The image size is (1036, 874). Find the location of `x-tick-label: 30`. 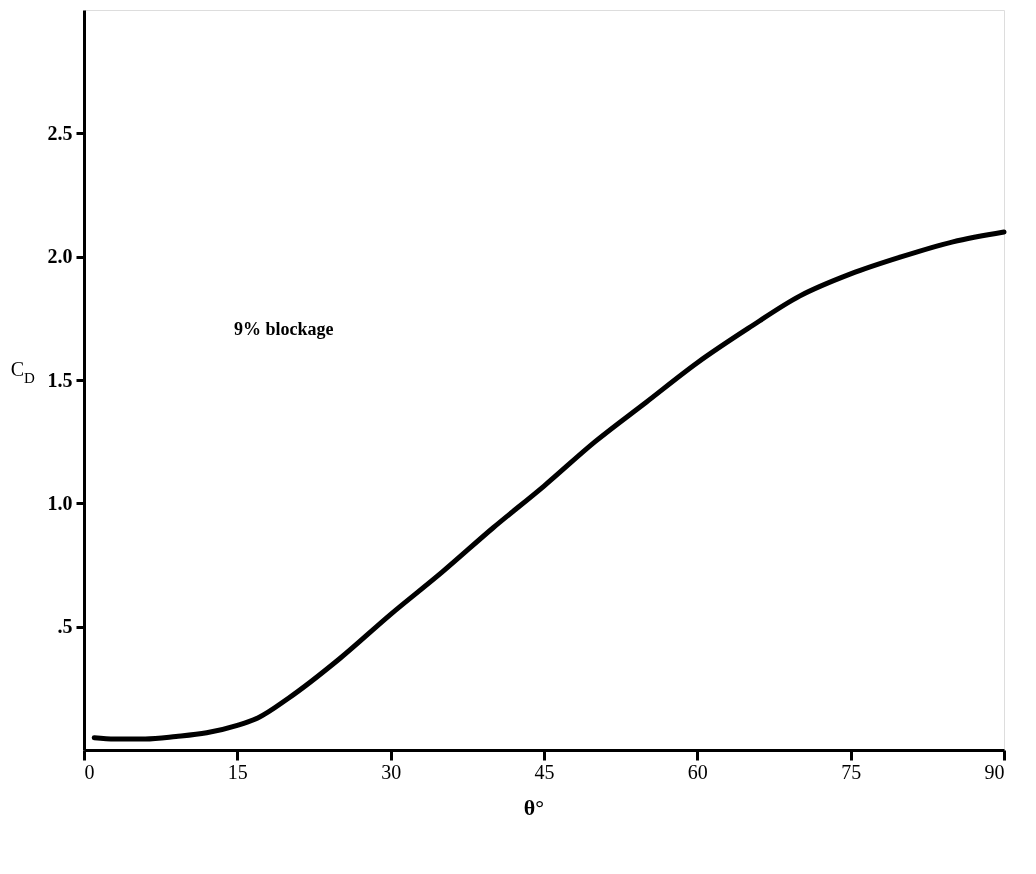

x-tick-label: 30 is located at coordinates (391, 771).